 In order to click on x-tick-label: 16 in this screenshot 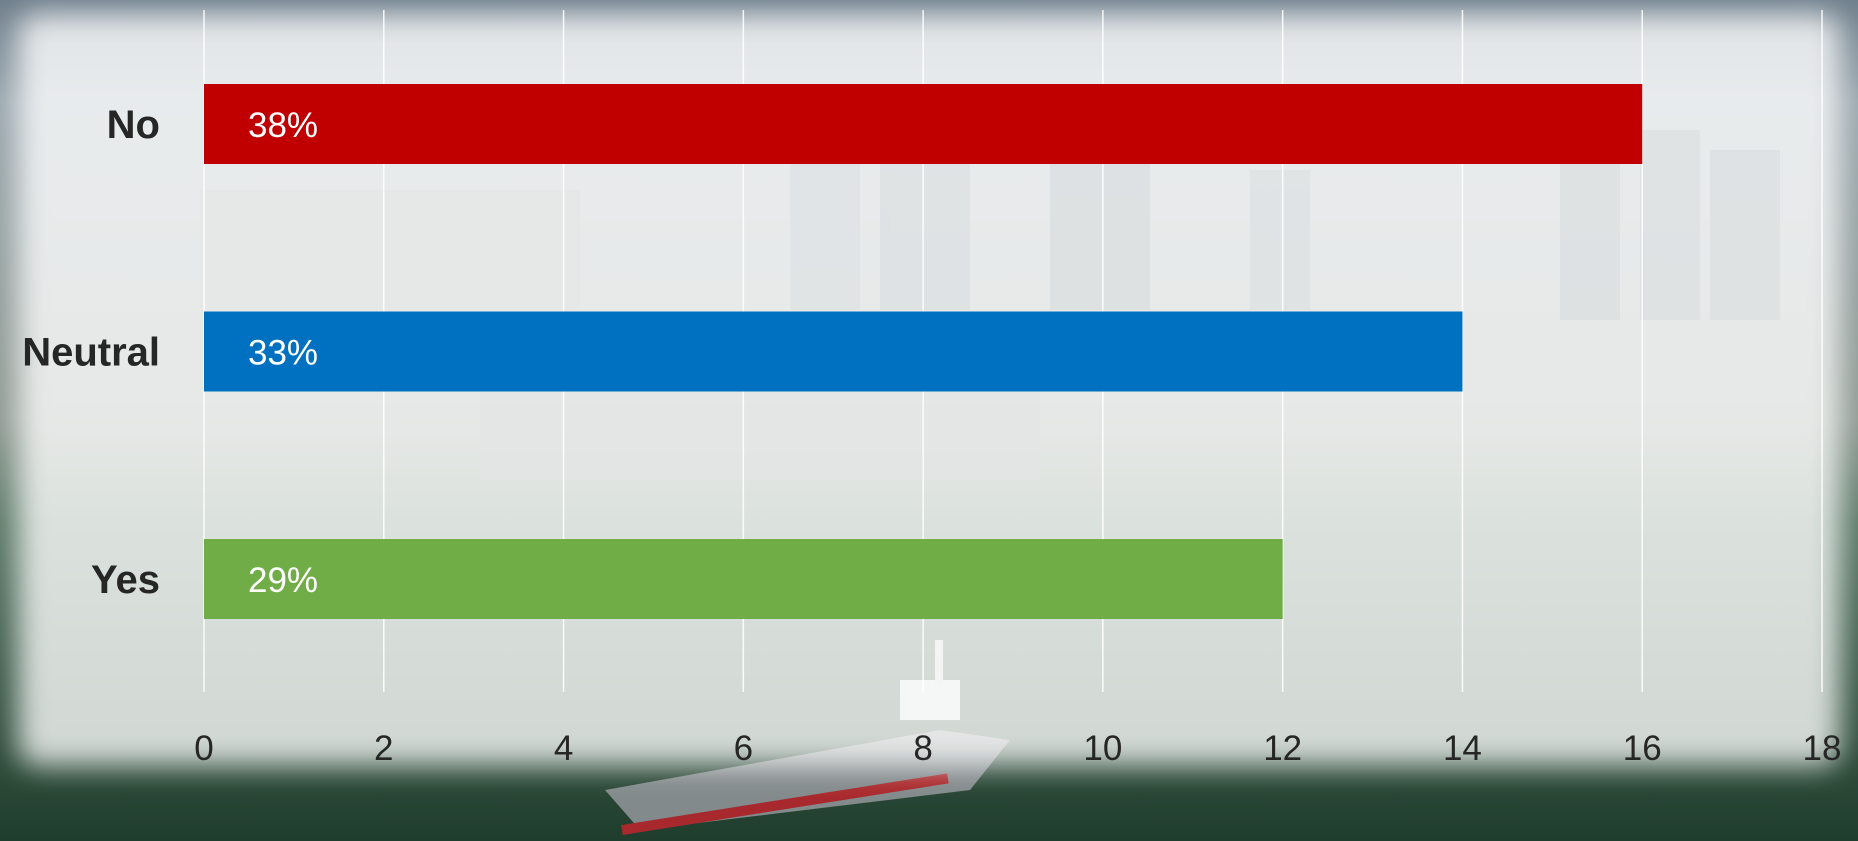, I will do `click(1642, 748)`.